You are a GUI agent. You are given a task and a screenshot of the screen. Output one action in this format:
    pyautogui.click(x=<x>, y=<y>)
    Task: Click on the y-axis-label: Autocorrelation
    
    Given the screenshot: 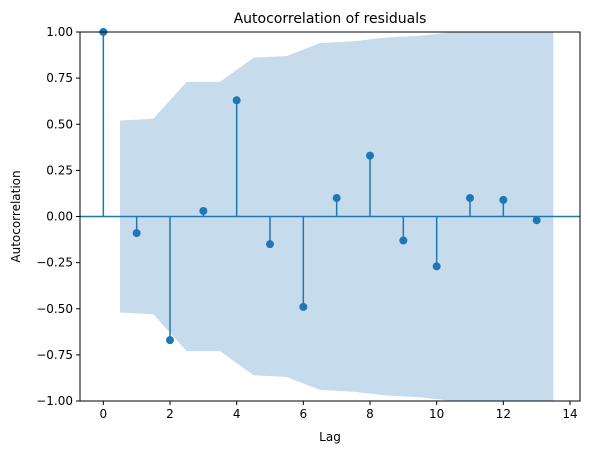 What is the action you would take?
    pyautogui.click(x=16, y=216)
    